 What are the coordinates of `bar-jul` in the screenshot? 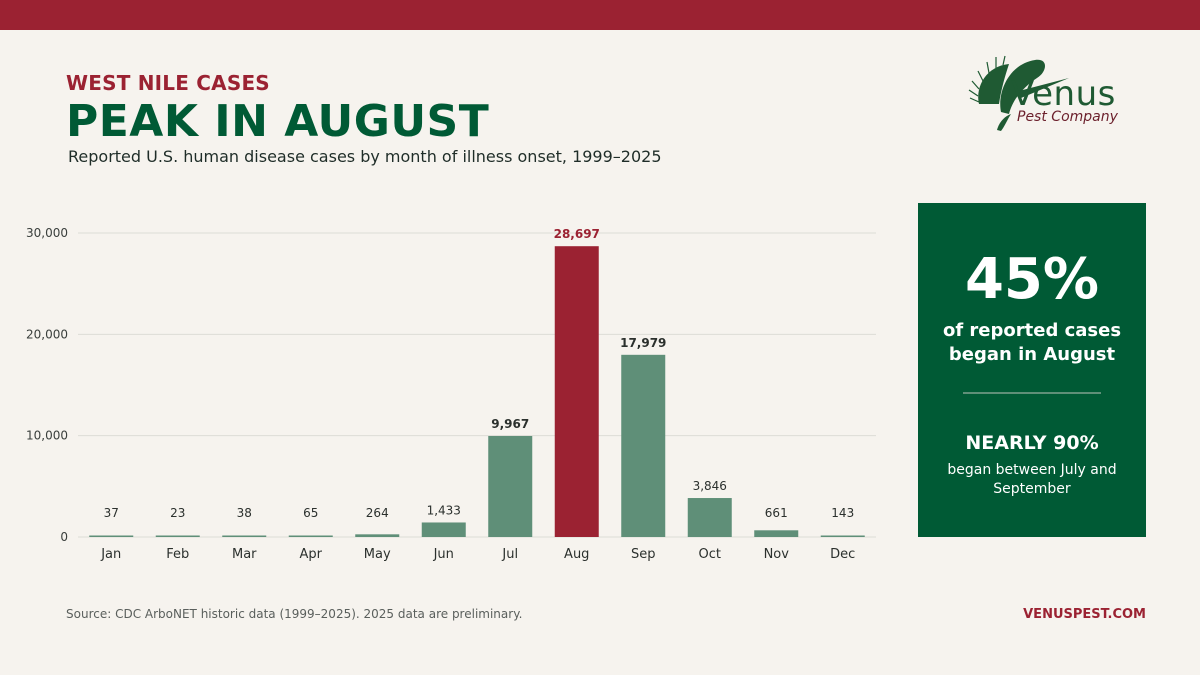 It's located at (510, 486).